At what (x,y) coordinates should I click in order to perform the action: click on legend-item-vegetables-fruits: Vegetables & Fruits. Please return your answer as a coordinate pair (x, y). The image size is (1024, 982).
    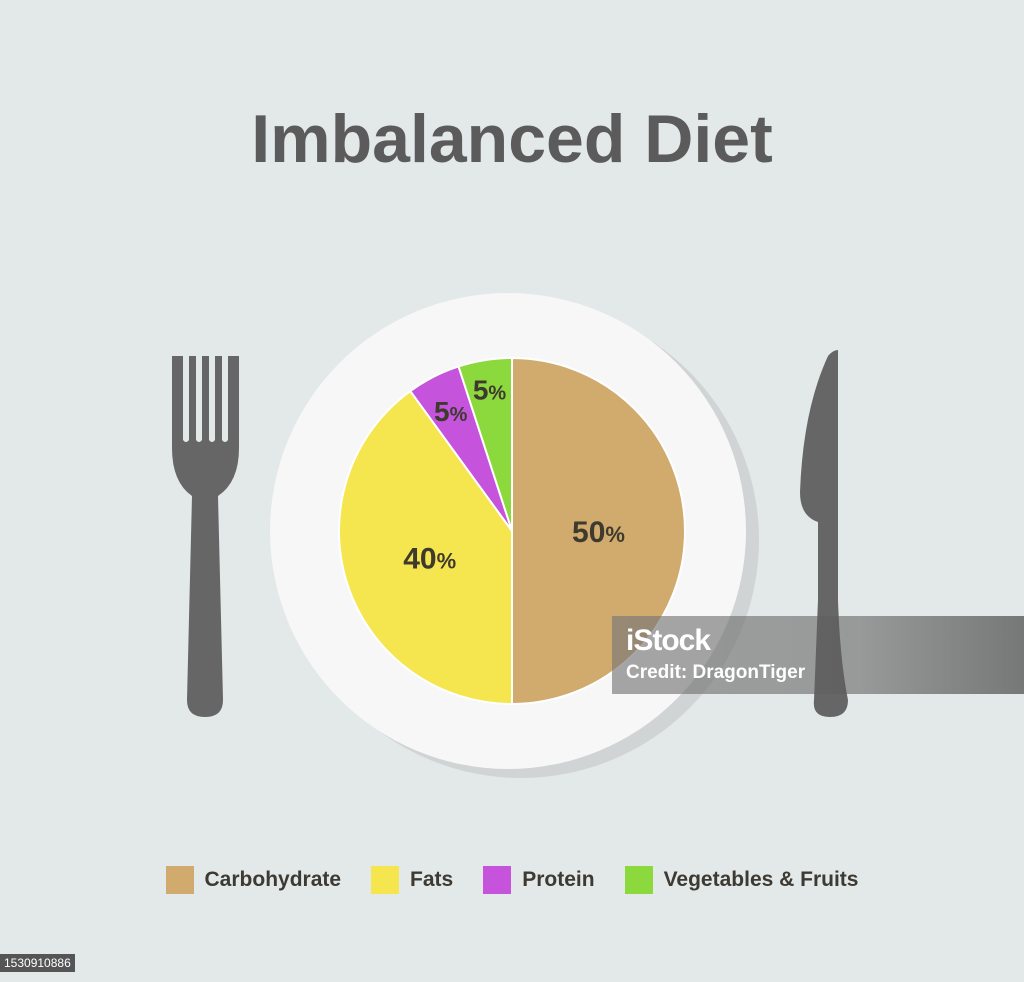
    Looking at the image, I should click on (741, 880).